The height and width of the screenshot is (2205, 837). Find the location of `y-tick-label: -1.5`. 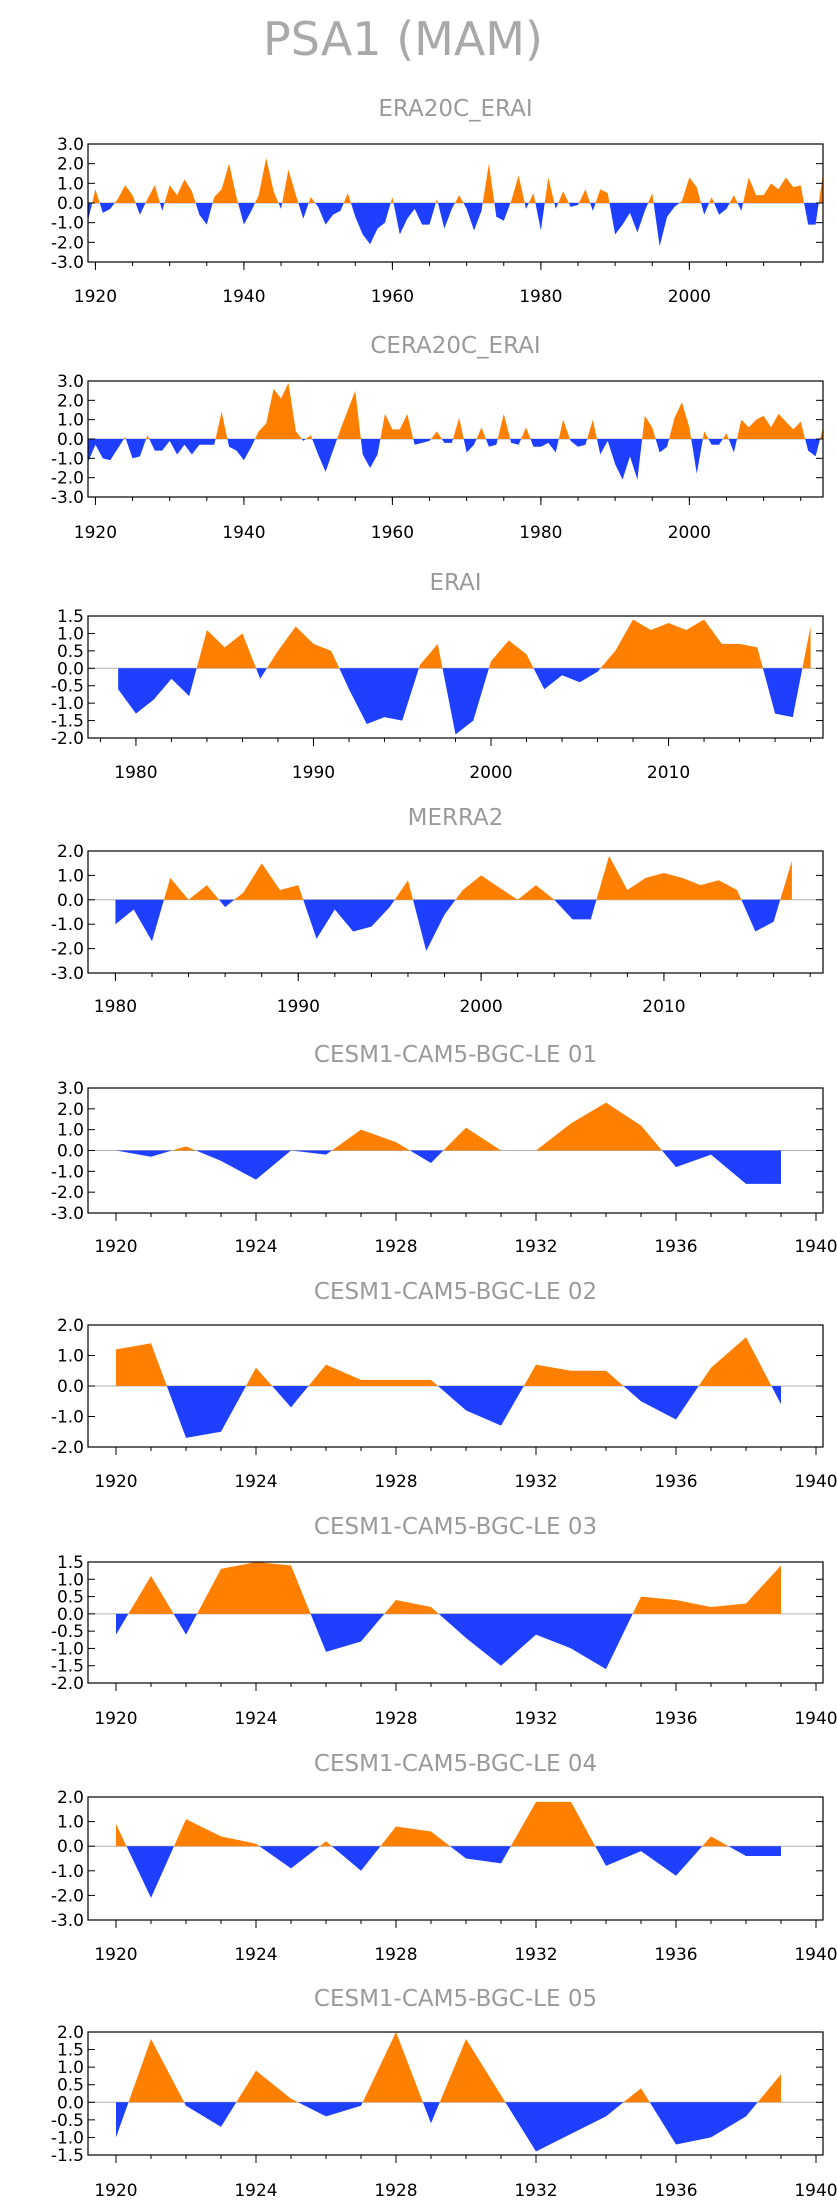

y-tick-label: -1.5 is located at coordinates (67, 1667).